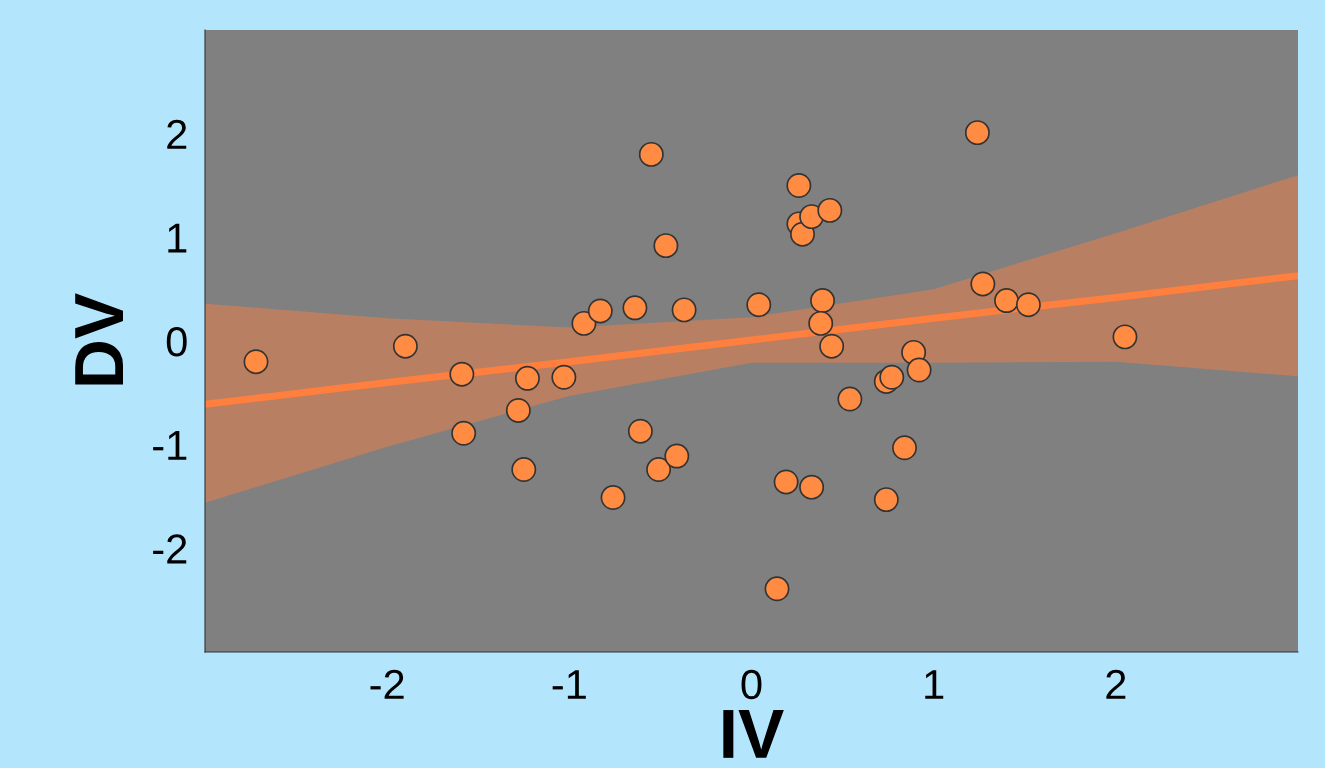  What do you see at coordinates (753, 734) in the screenshot?
I see `x-axis-title: IV` at bounding box center [753, 734].